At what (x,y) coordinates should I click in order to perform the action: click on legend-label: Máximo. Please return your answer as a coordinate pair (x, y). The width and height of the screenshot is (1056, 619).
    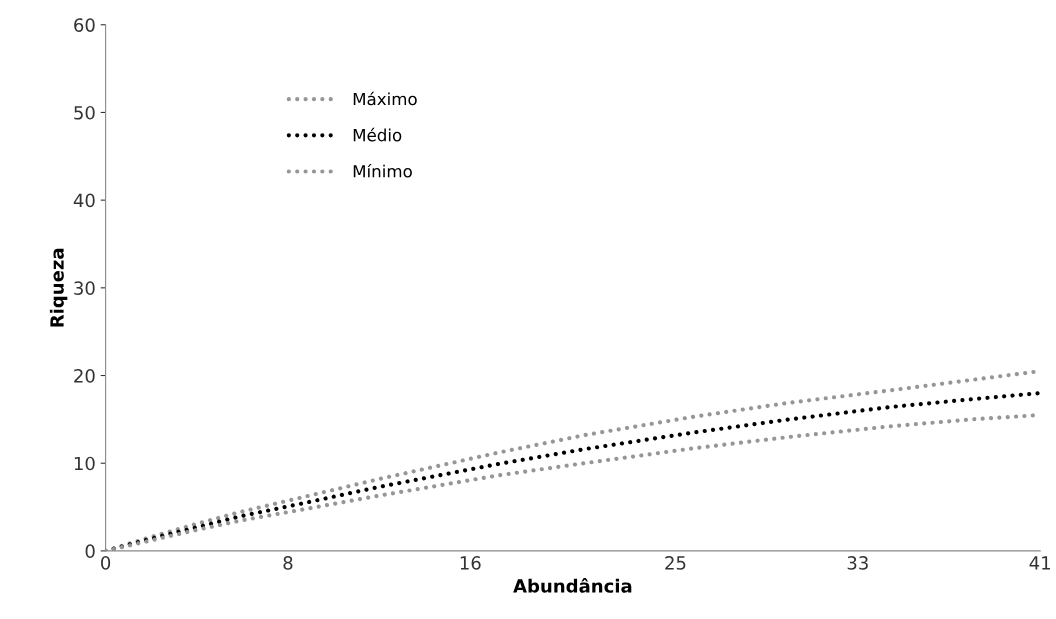
    Looking at the image, I should click on (385, 98).